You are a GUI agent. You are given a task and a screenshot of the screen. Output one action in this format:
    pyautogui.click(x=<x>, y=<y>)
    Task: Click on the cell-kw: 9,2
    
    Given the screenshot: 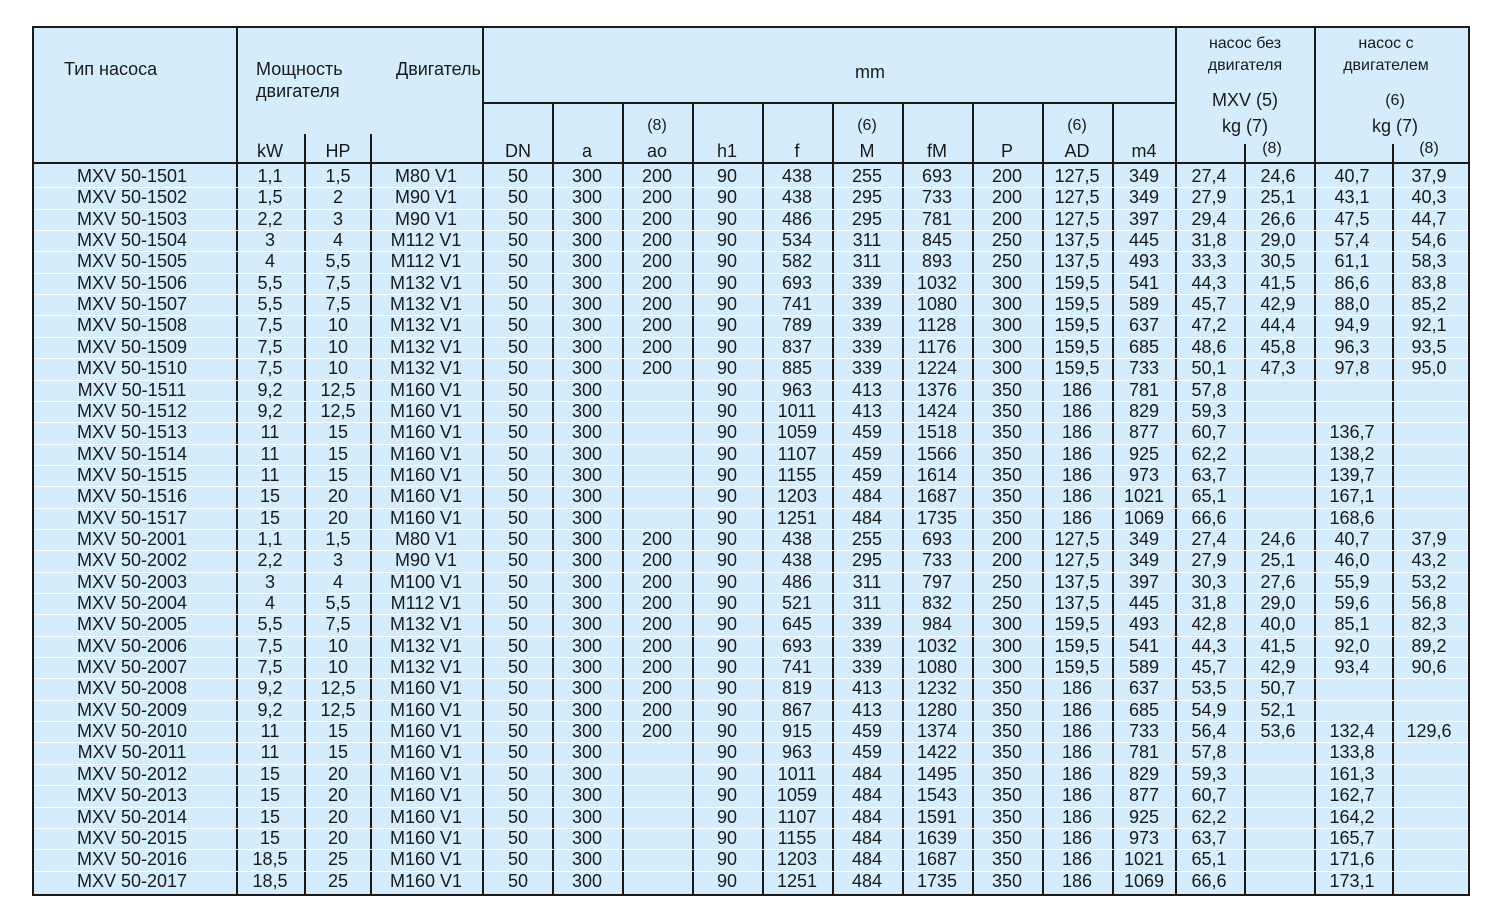 What is the action you would take?
    pyautogui.click(x=270, y=688)
    